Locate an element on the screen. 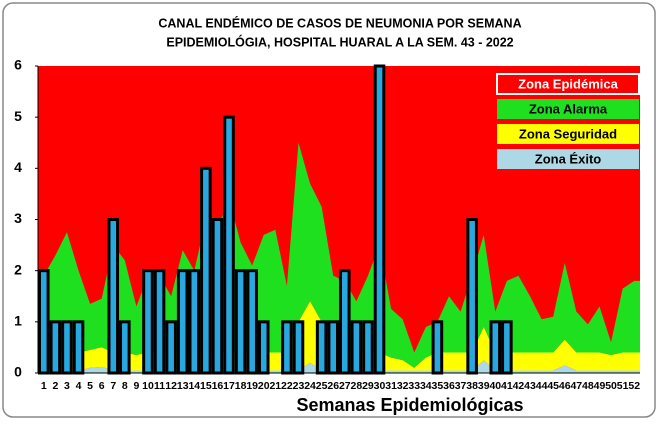 Image resolution: width=660 pixels, height=427 pixels. legend-label: Zona Seguridad is located at coordinates (568, 133).